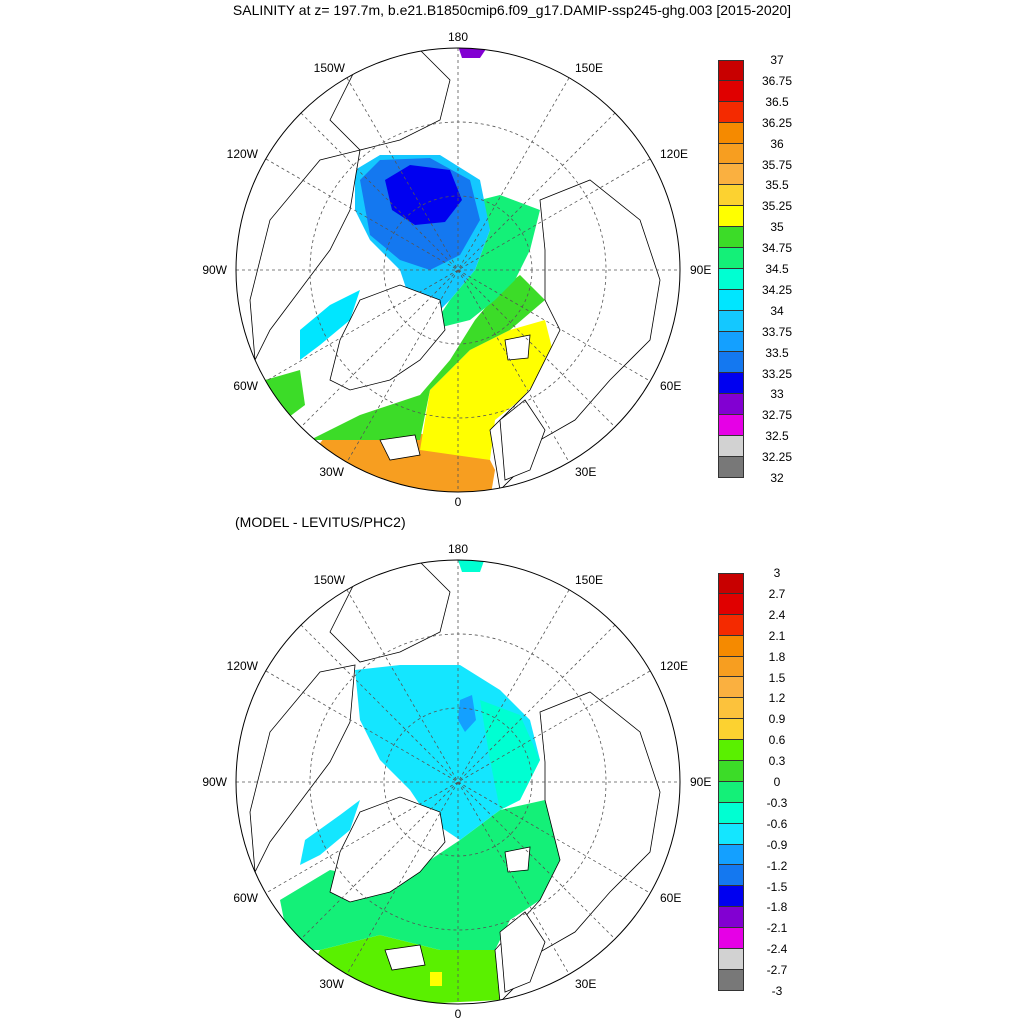 This screenshot has height=1024, width=1024. I want to click on lon-label-90e: 90E, so click(700, 782).